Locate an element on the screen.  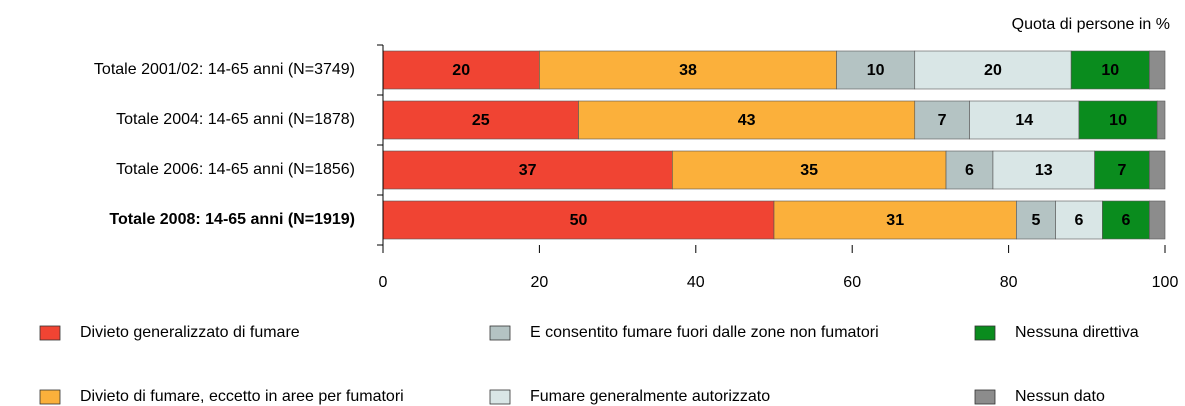
y-tick-label: Totale 2001/02: 14-65 anni (N=3749) is located at coordinates (224, 69).